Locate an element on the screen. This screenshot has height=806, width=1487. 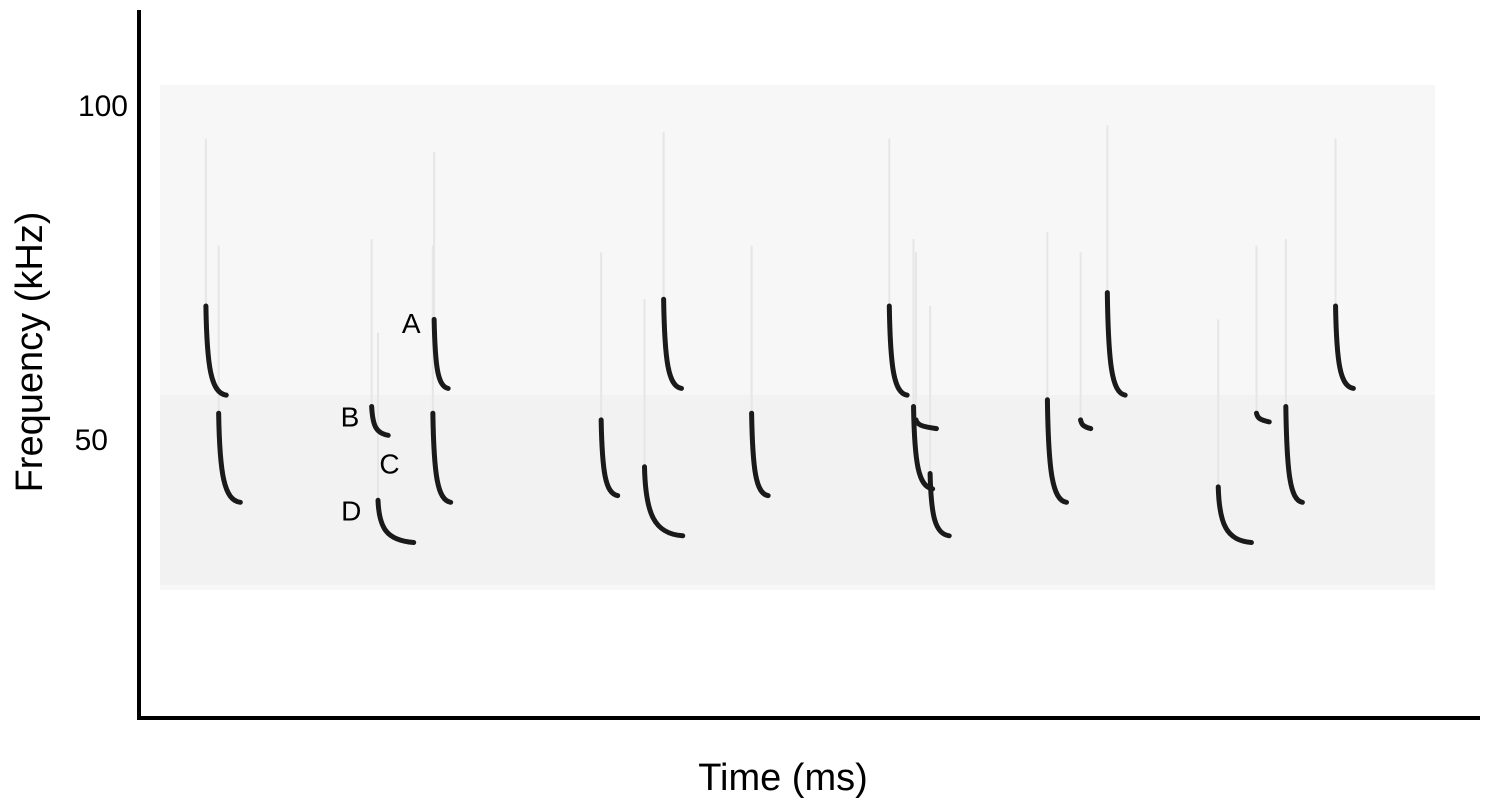
y-tick-label-50: 50 is located at coordinates (91, 440).